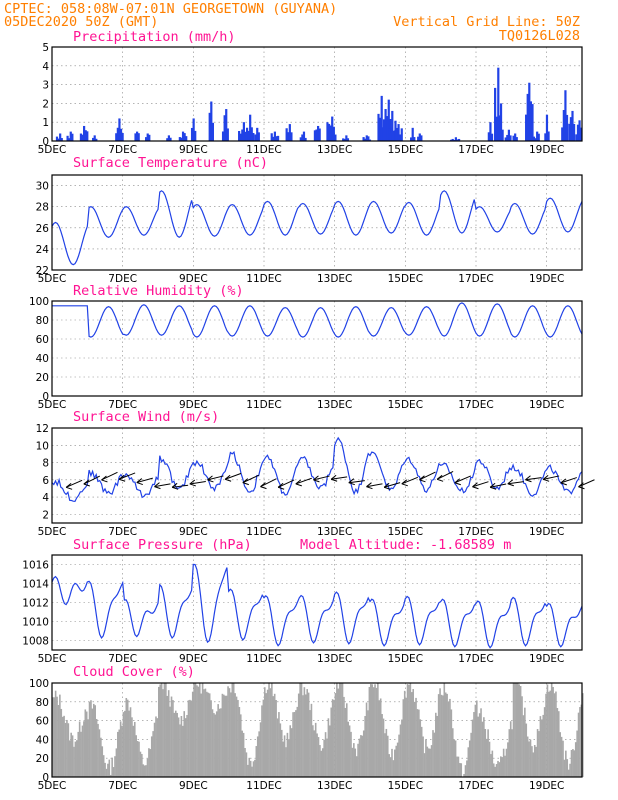  I want to click on header-model-id: TQ0126L028, so click(539, 36).